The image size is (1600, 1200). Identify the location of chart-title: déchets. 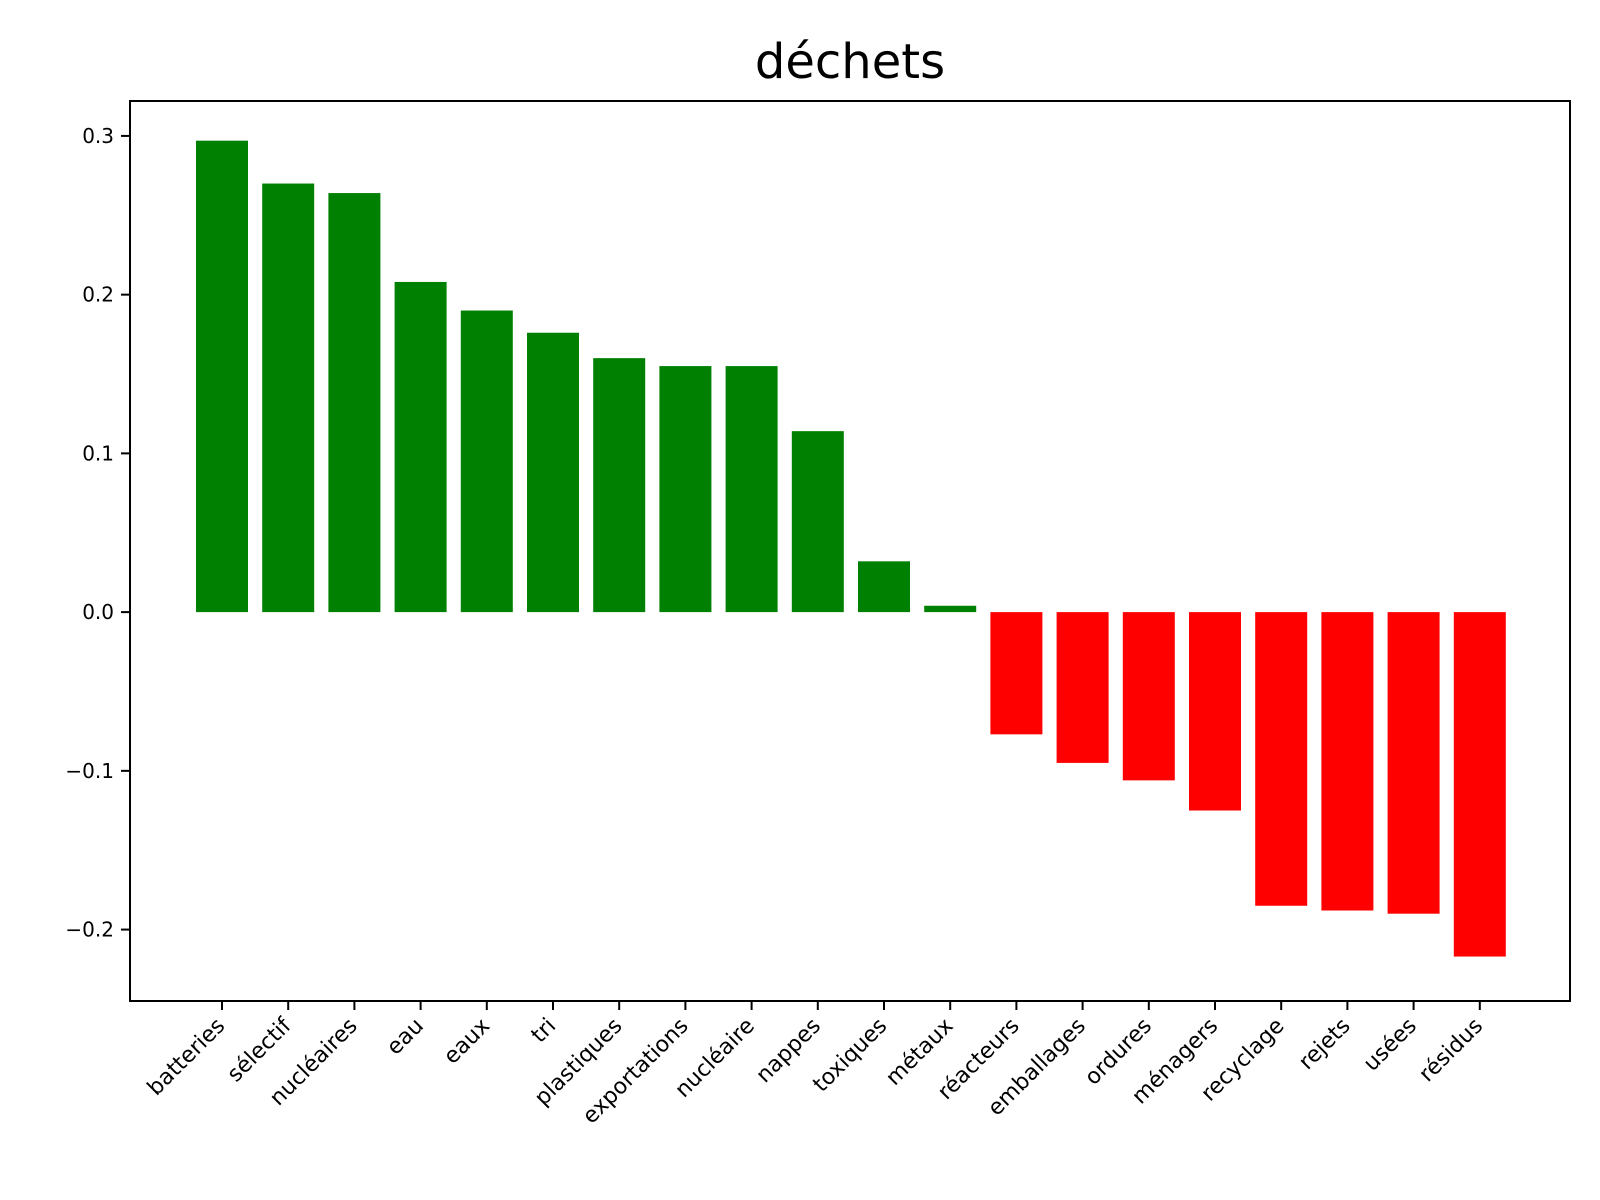
(850, 62).